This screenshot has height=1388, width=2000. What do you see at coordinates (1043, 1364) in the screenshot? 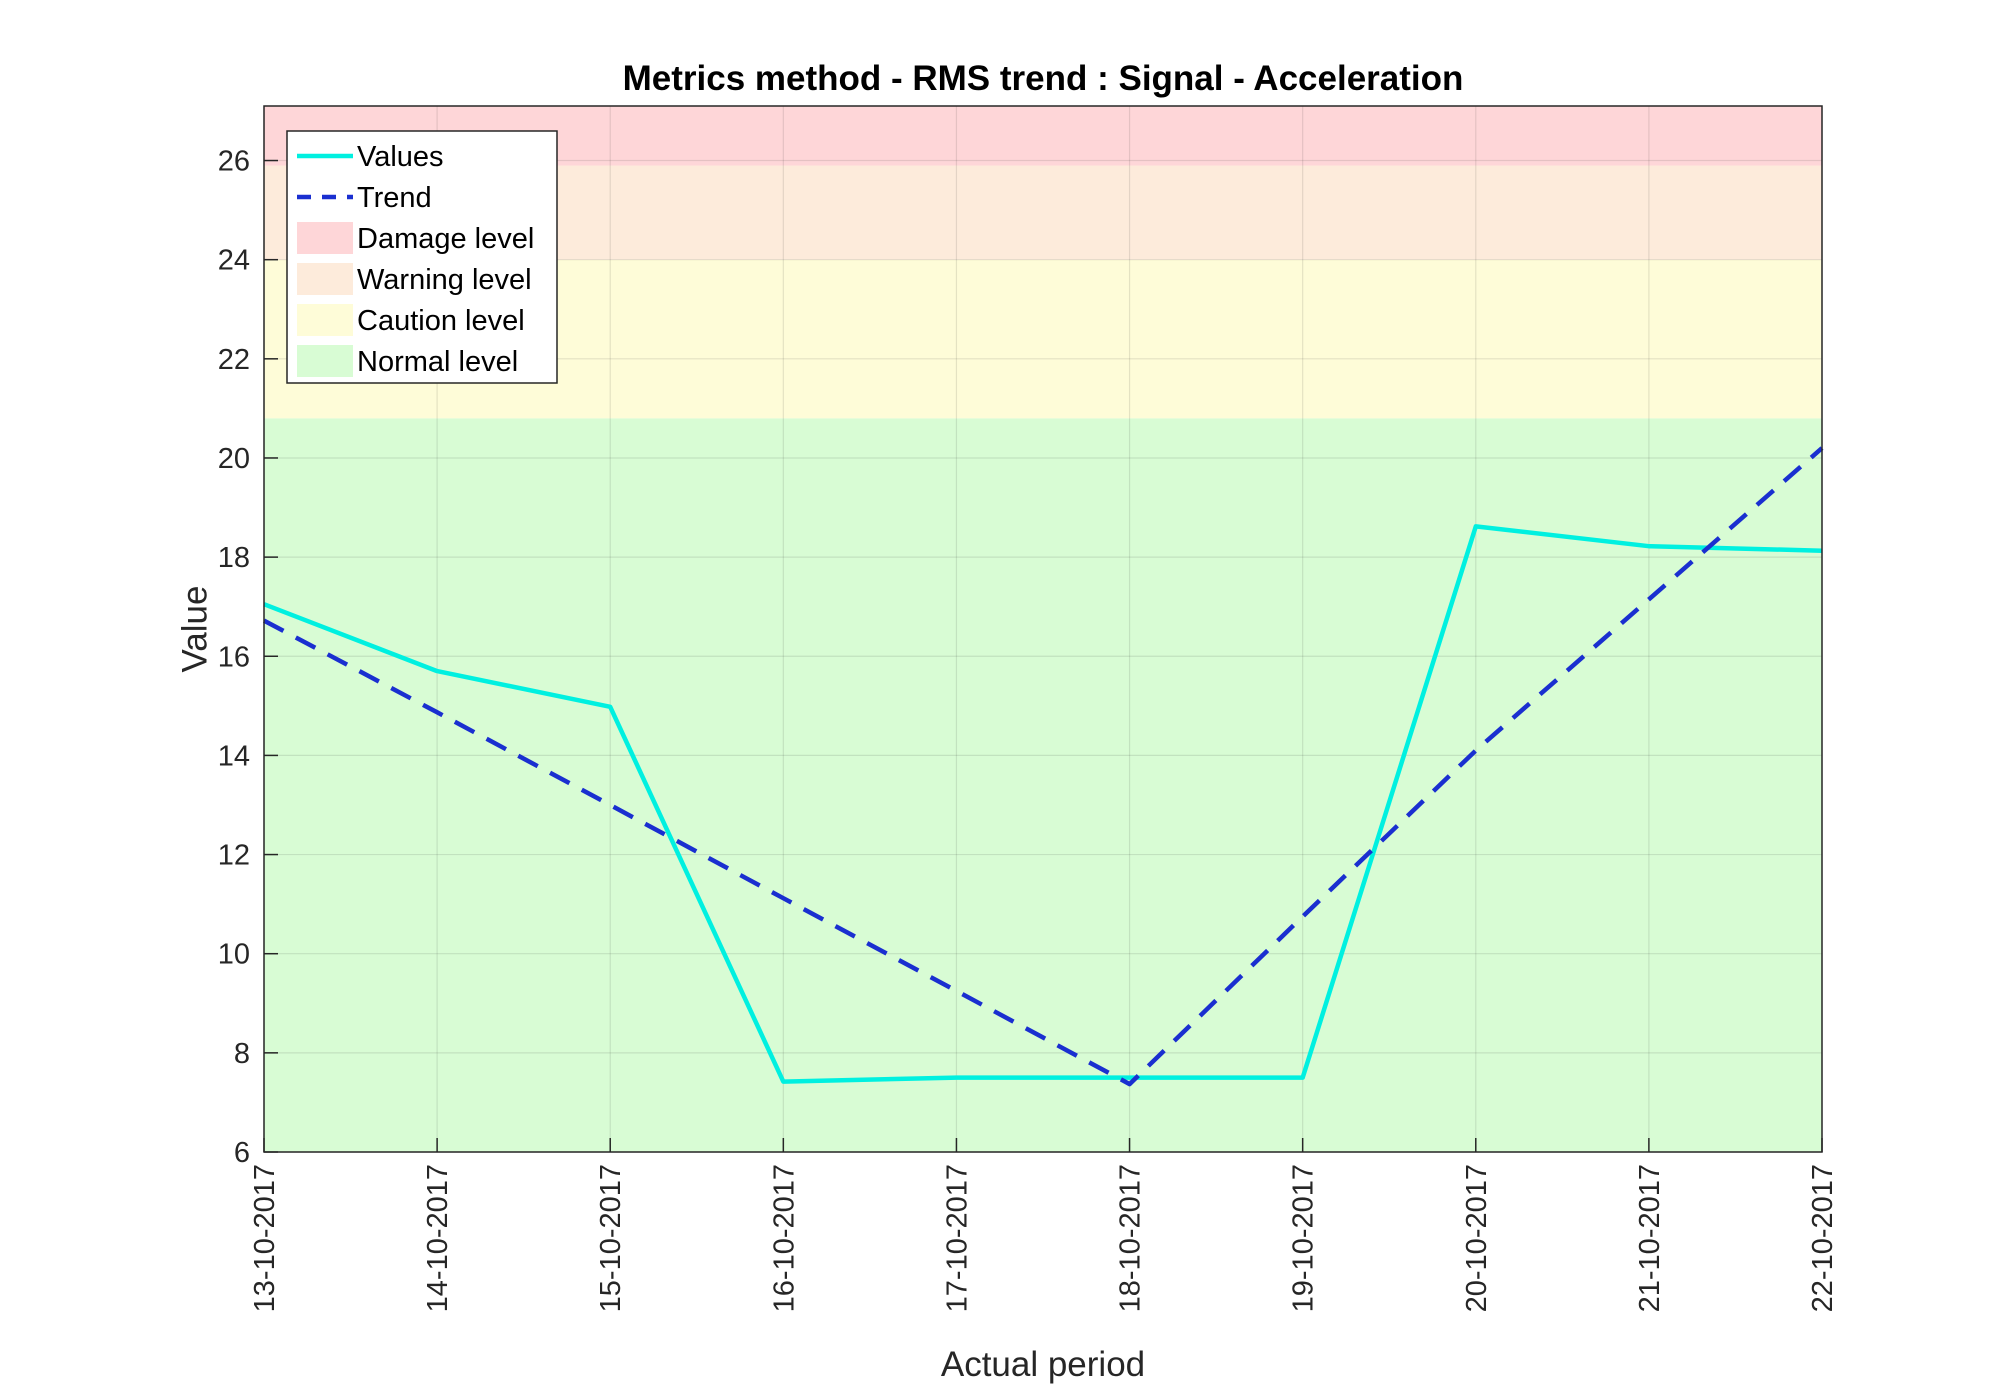
I see `x-axis-label: Actual period` at bounding box center [1043, 1364].